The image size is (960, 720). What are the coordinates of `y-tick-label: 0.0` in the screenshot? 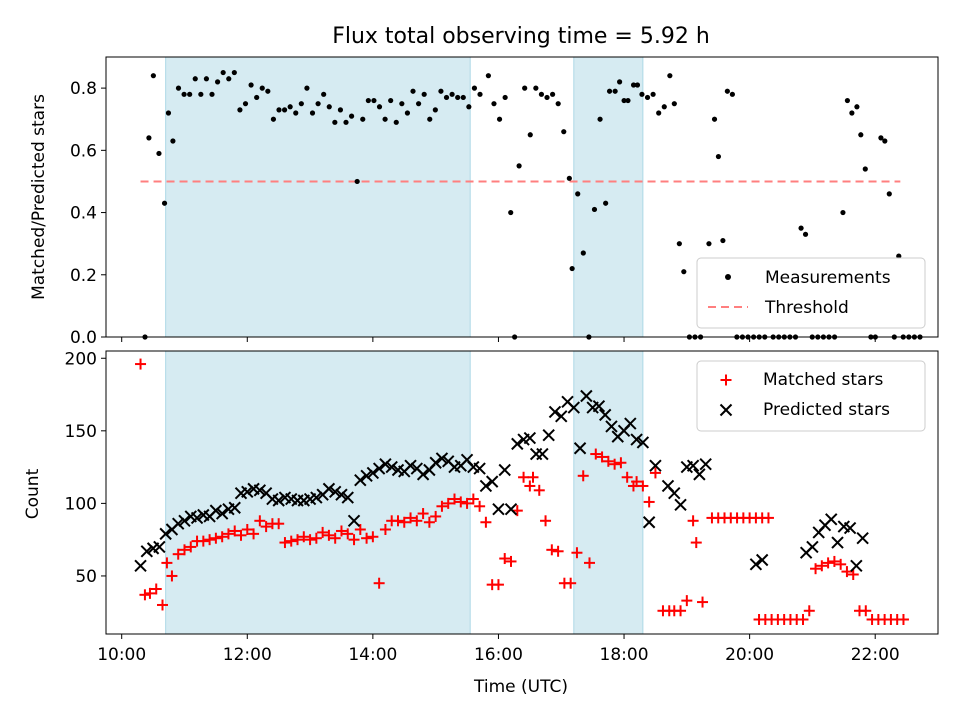 It's located at (83, 338).